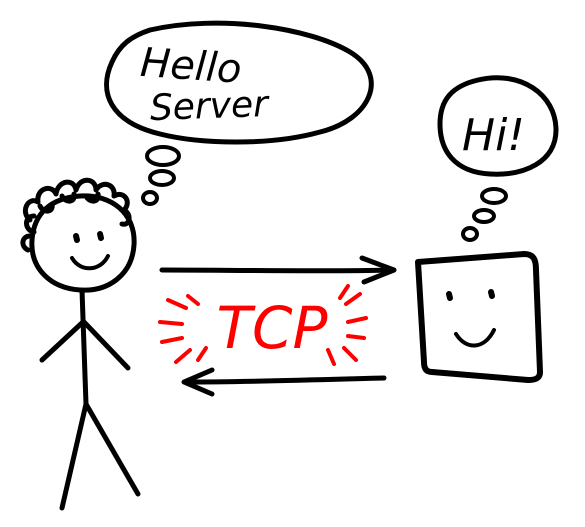 The image size is (585, 527). What do you see at coordinates (491, 294) in the screenshot?
I see `server-right-eye` at bounding box center [491, 294].